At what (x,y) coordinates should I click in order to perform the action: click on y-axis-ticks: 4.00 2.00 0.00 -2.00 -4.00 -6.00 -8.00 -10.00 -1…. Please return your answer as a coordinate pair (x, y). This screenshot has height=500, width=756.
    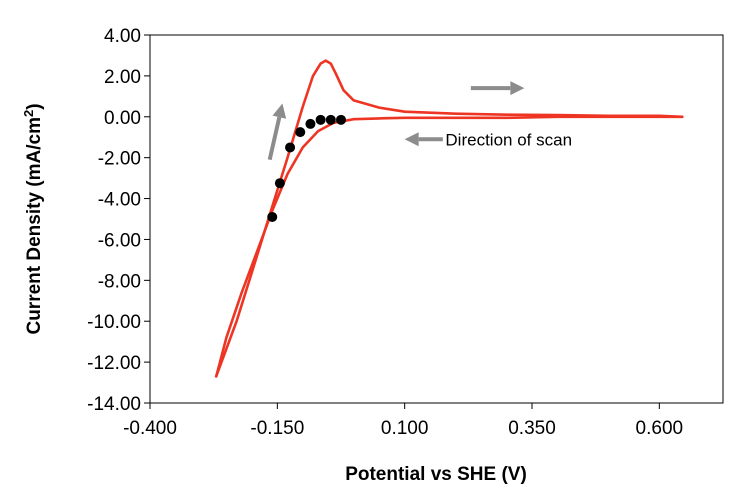
    Looking at the image, I should click on (118, 220).